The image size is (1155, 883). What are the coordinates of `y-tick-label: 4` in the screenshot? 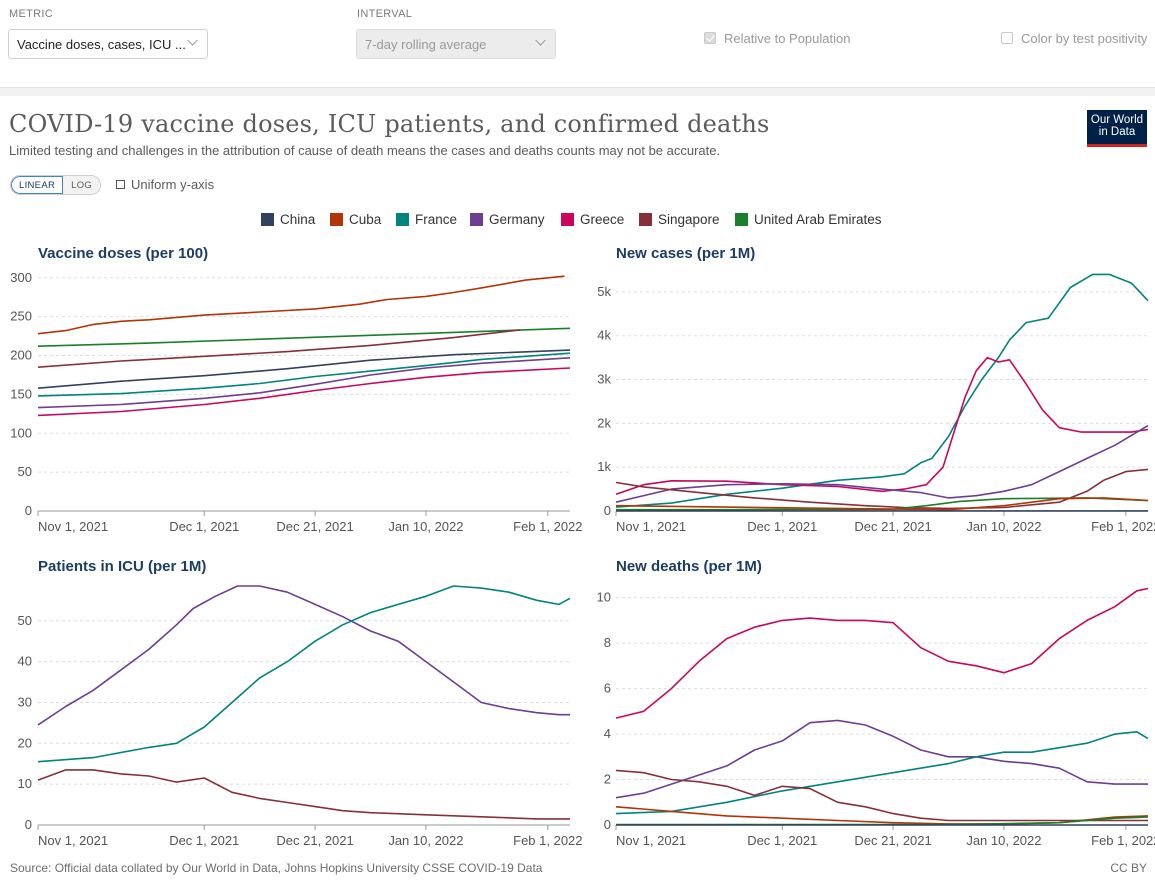 It's located at (607, 733).